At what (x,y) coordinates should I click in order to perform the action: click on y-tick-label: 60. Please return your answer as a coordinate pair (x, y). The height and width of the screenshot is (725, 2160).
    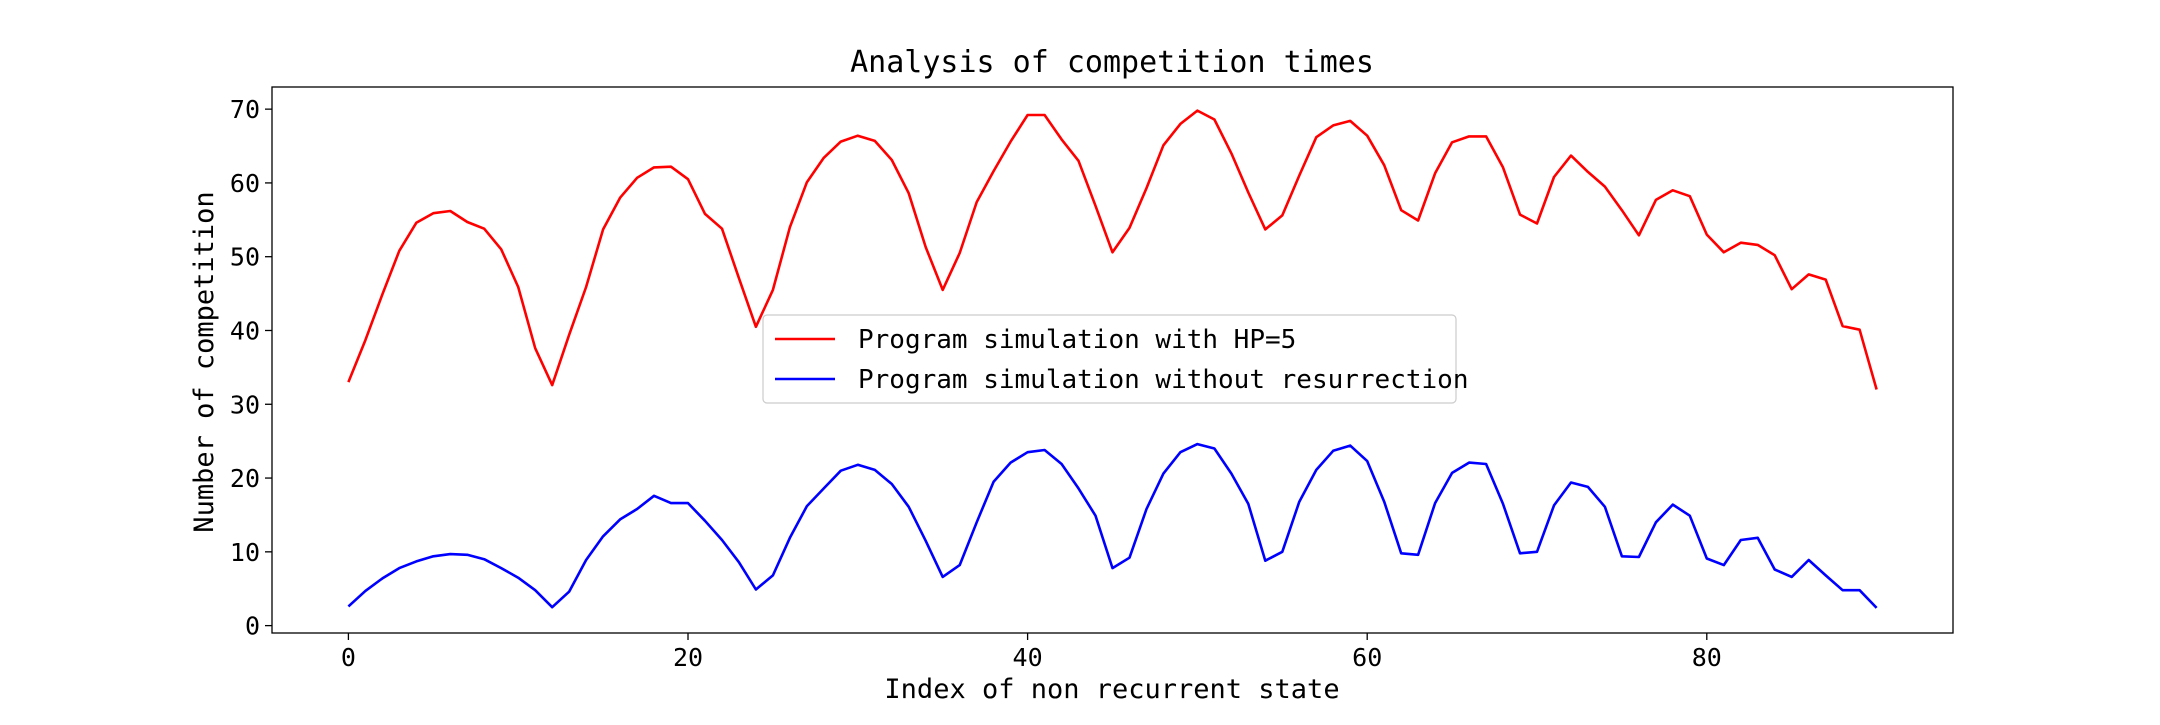
    Looking at the image, I should click on (245, 183).